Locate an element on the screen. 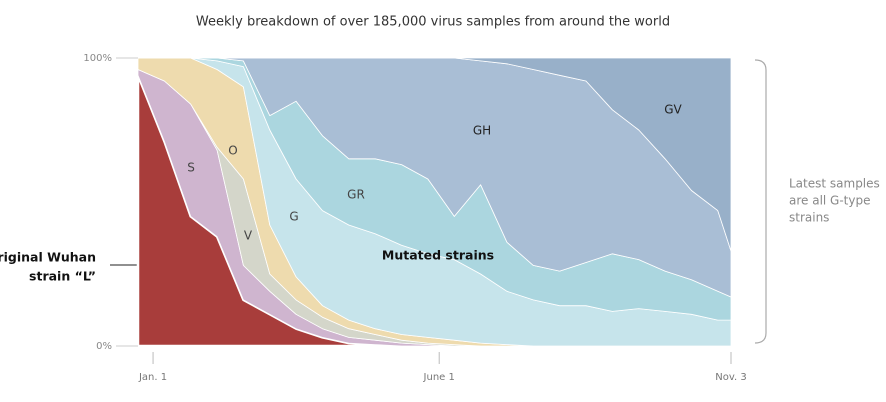 The image size is (886, 402). x-tick-label: Jan. 1 is located at coordinates (152, 377).